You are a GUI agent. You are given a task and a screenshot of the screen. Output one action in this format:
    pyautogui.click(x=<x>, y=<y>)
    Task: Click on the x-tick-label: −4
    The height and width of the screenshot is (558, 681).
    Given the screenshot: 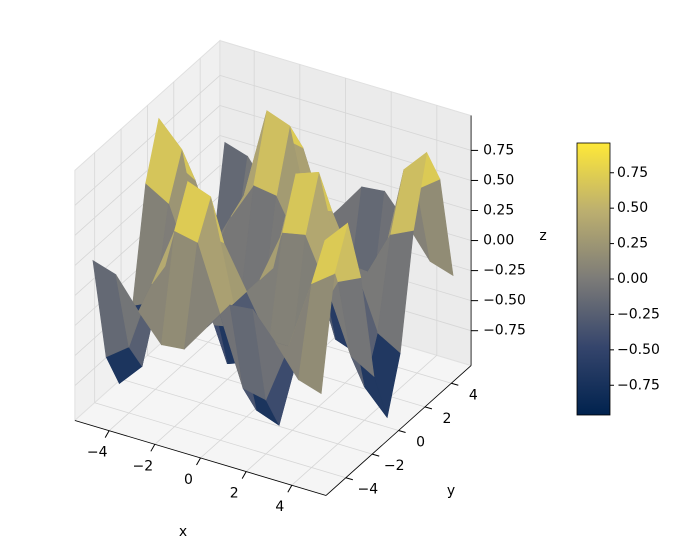 What is the action you would take?
    pyautogui.click(x=97, y=453)
    